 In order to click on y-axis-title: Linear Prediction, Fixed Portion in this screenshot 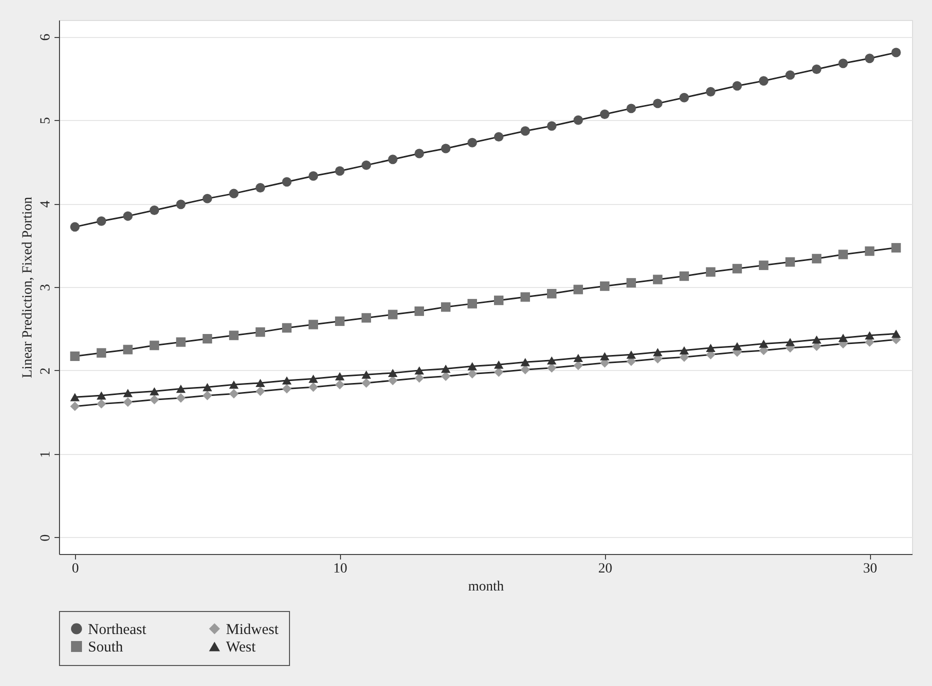, I will do `click(28, 287)`.